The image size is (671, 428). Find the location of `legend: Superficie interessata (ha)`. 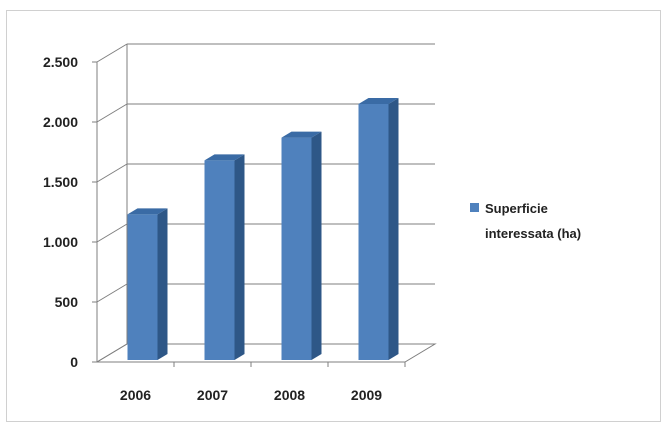

legend: Superficie interessata (ha) is located at coordinates (525, 221).